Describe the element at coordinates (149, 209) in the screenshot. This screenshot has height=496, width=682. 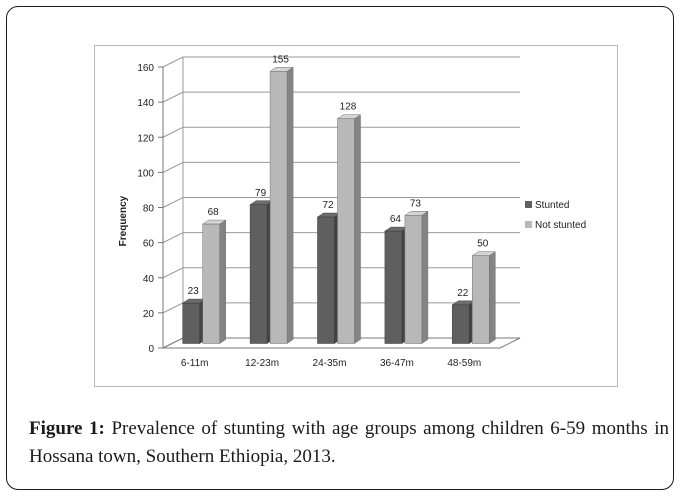
I see `y-tick-label-4: 80` at that location.